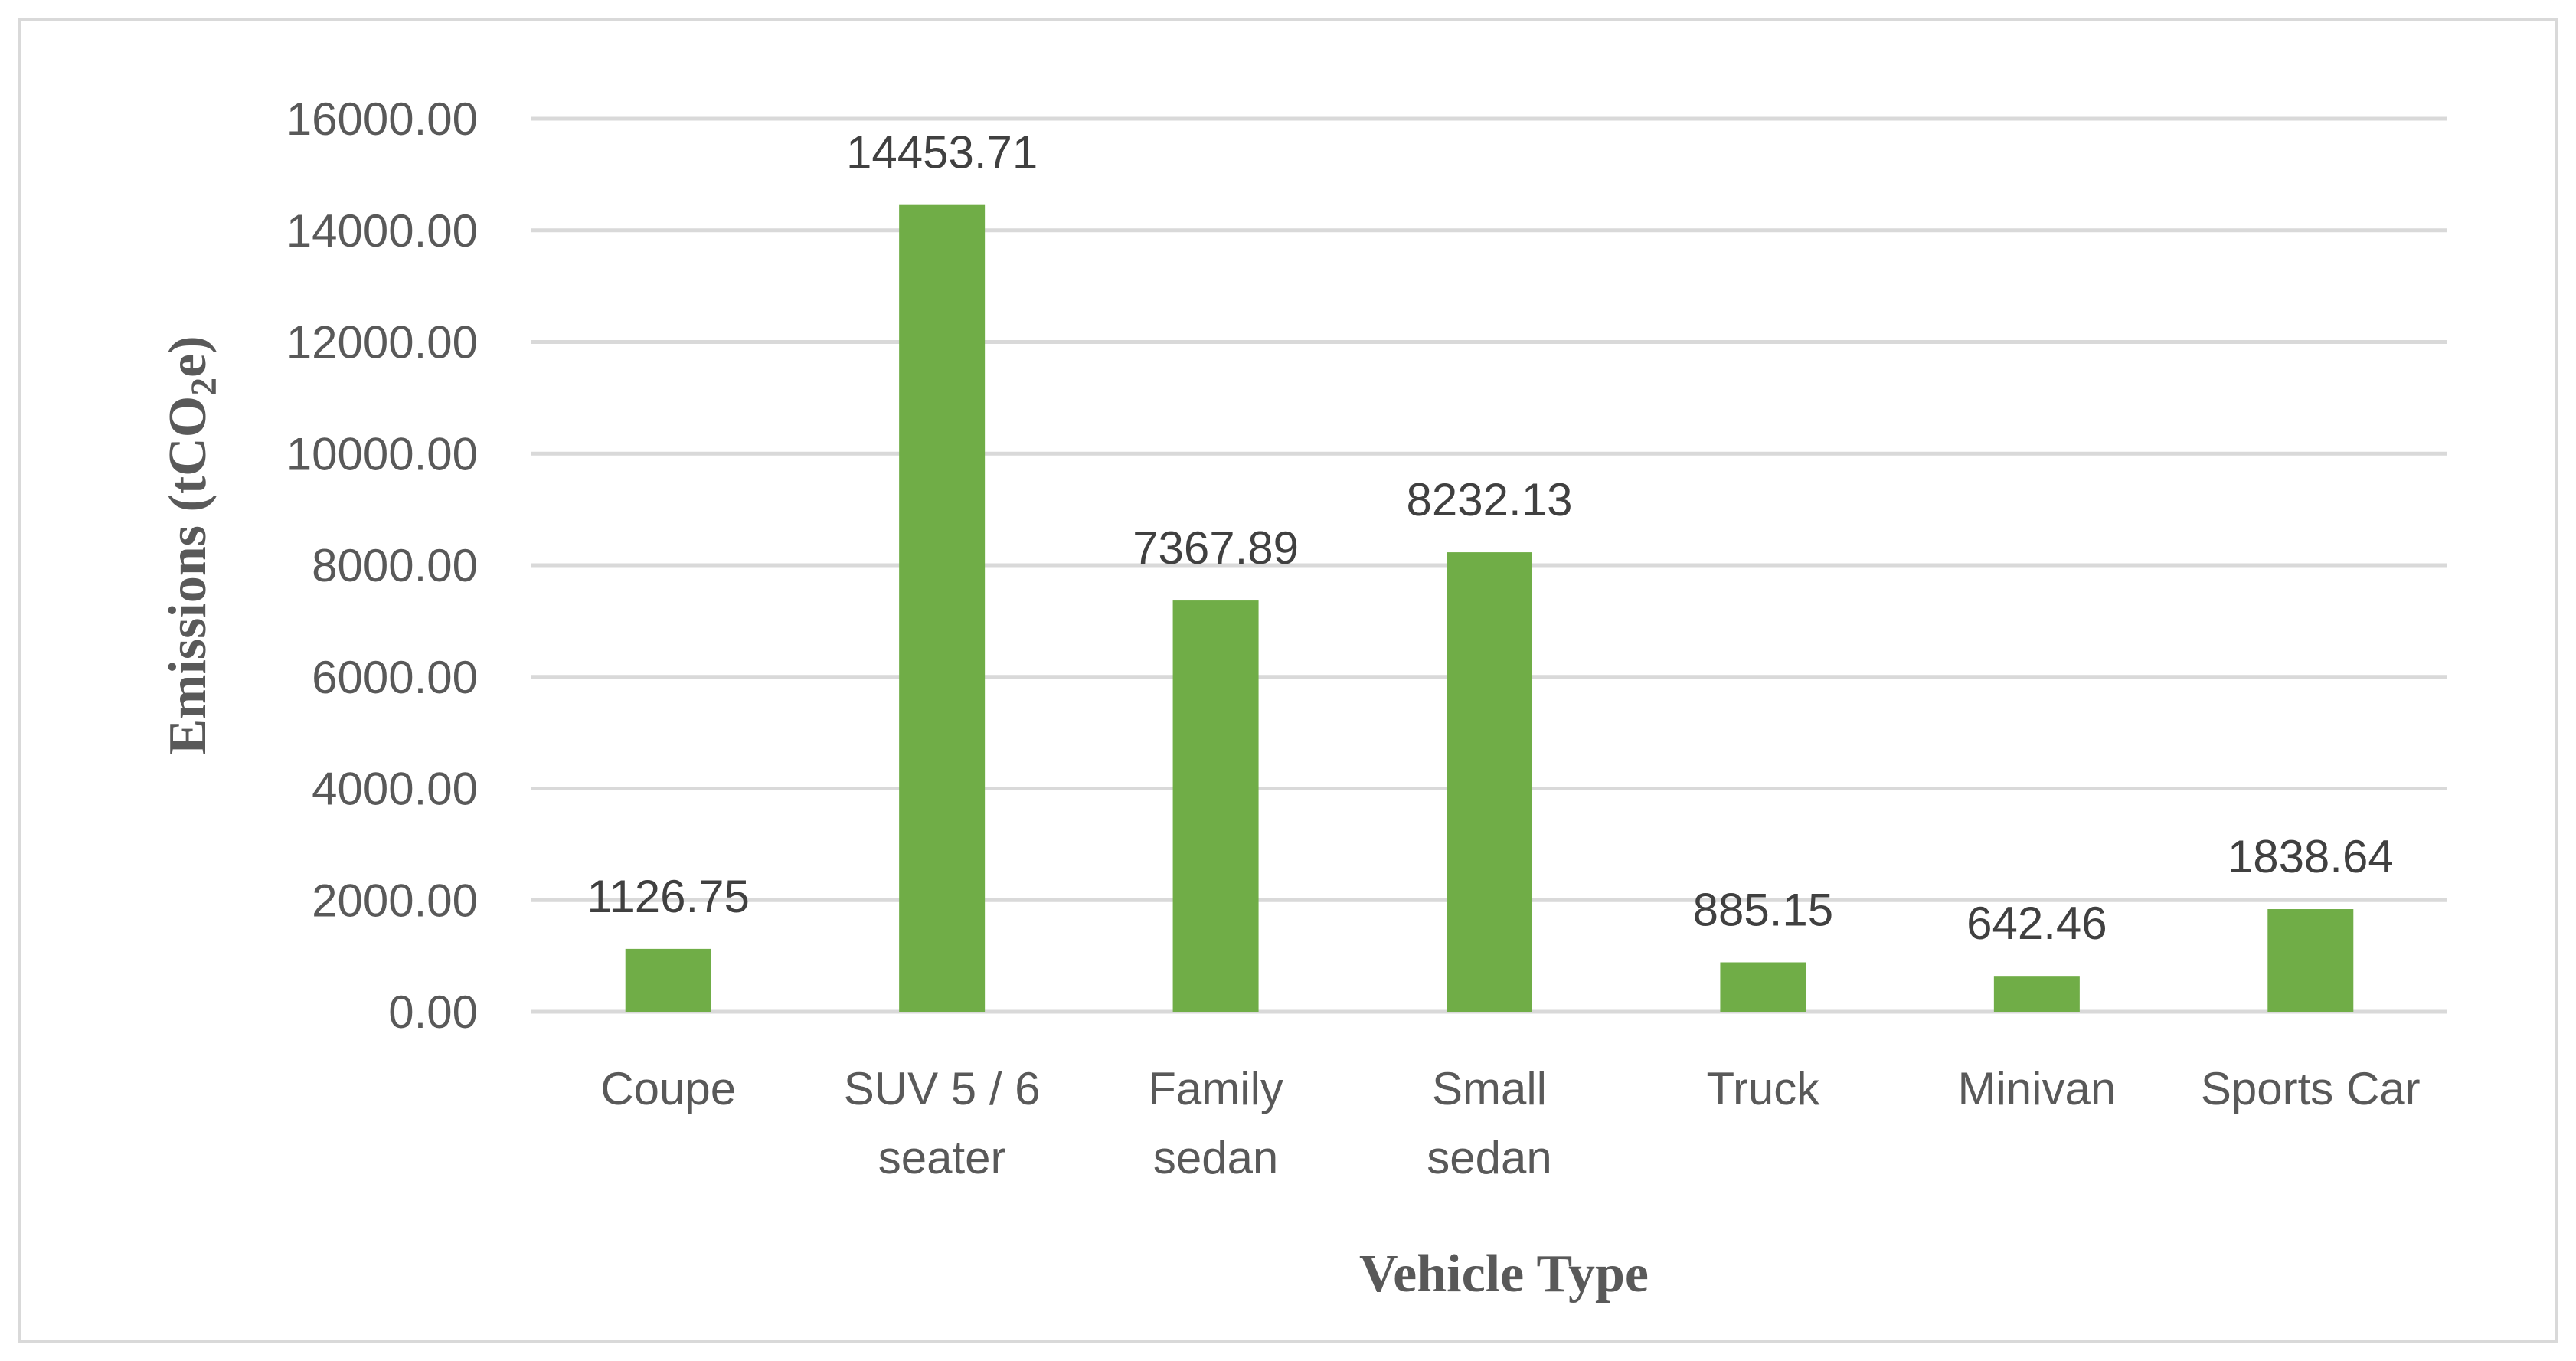  Describe the element at coordinates (433, 1012) in the screenshot. I see `y-tick-label: 0.00` at that location.